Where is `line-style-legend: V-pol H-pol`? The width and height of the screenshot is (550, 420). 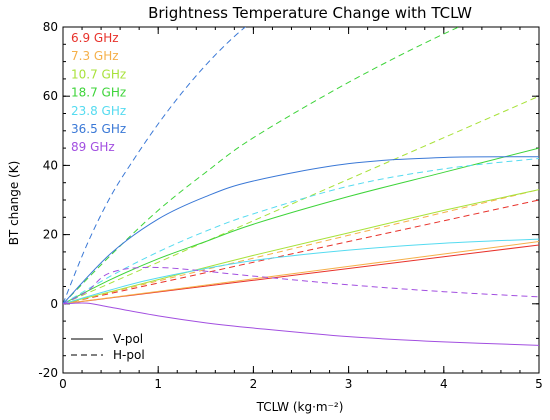 line-style-legend: V-pol H-pol is located at coordinates (108, 347).